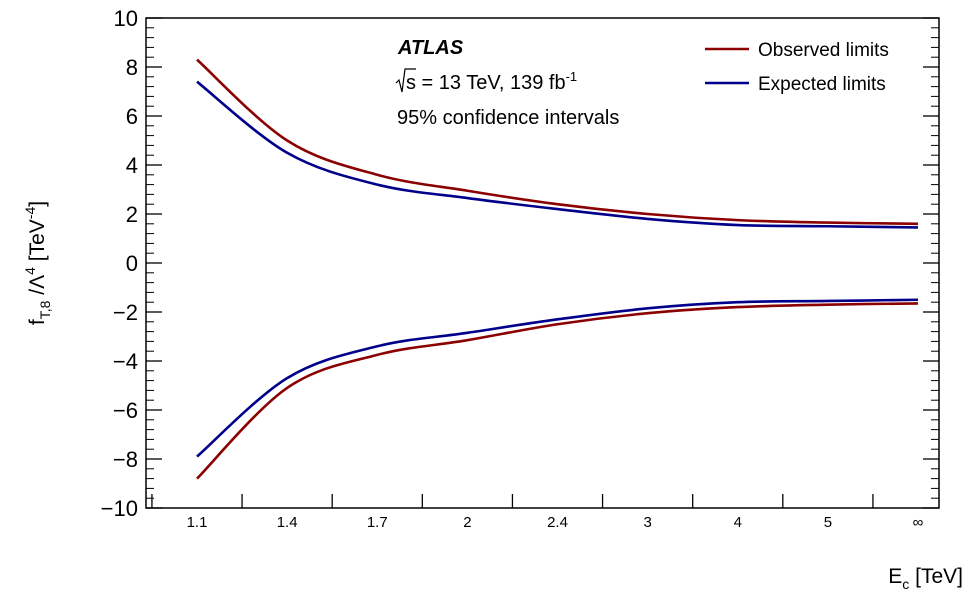  I want to click on y-tick-label: −2, so click(125, 312).